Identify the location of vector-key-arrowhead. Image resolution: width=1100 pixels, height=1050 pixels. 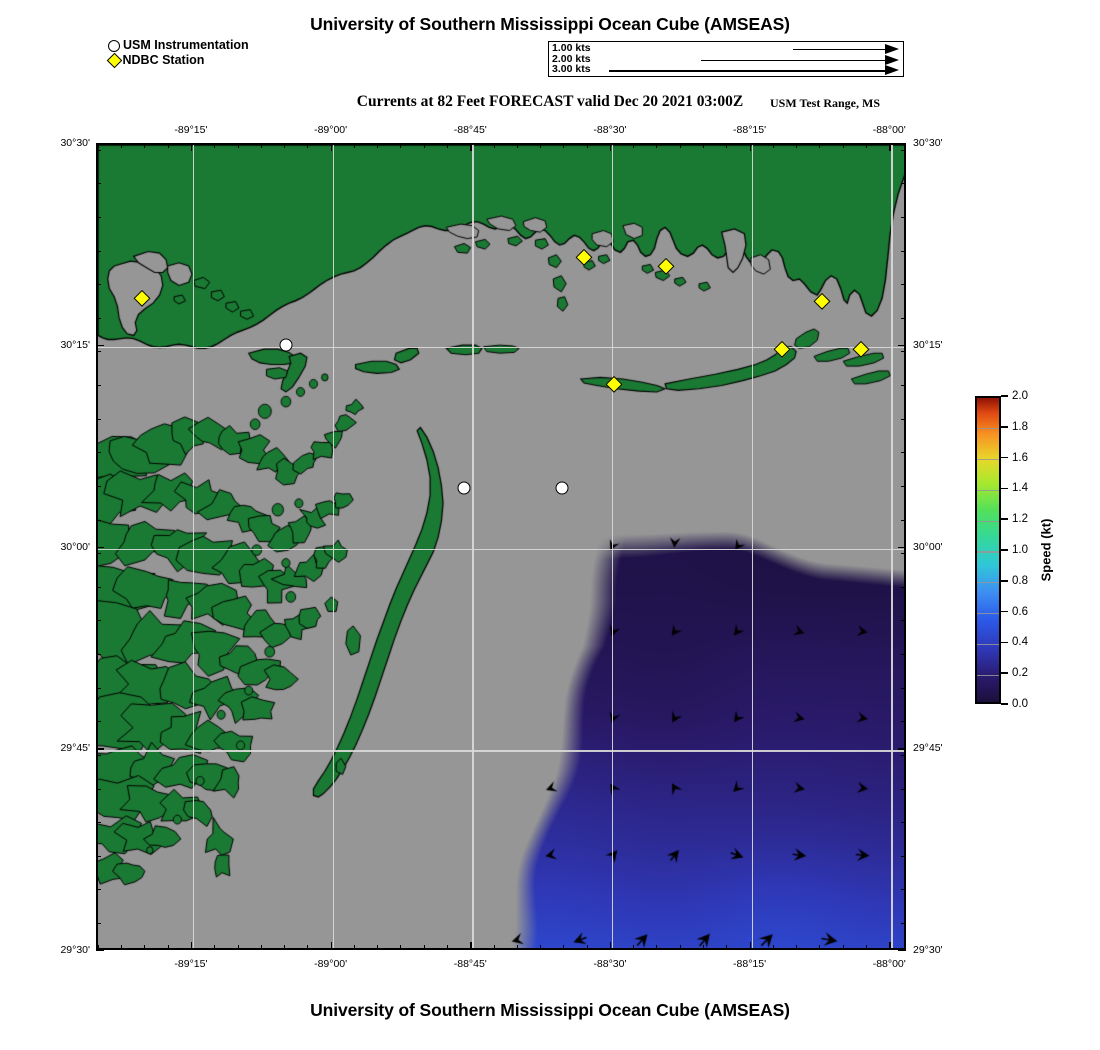
(892, 49).